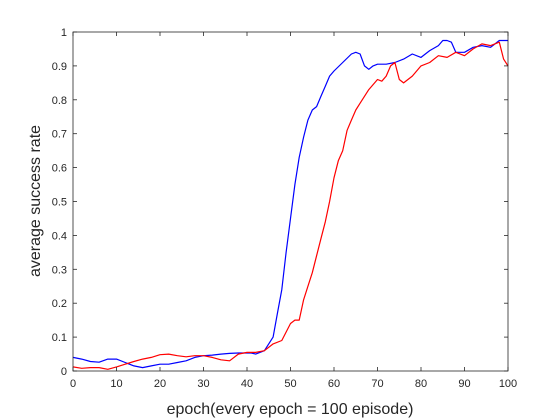 The width and height of the screenshot is (560, 420). I want to click on y-tick-label: 0.1, so click(59, 338).